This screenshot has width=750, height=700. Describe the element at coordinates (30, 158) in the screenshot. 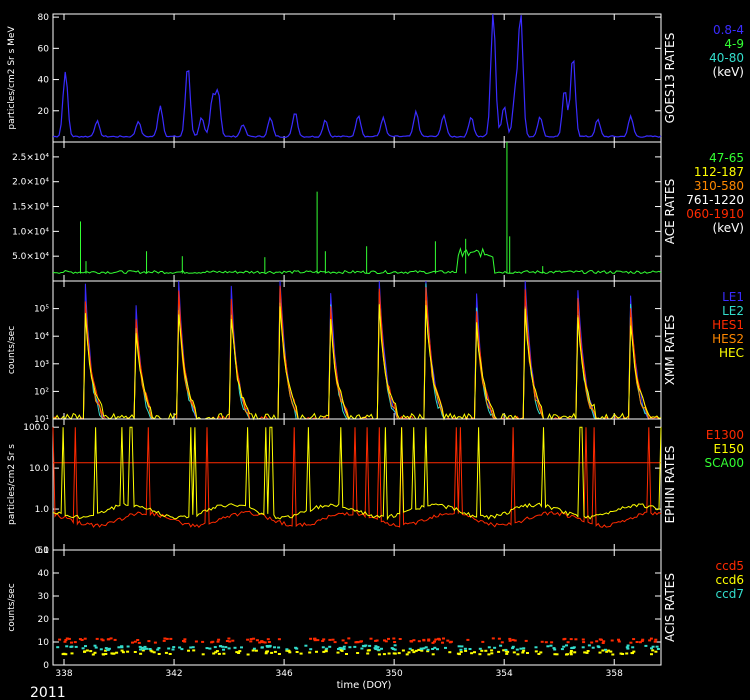

I see `y-tick-label: 2.5×10⁴` at that location.